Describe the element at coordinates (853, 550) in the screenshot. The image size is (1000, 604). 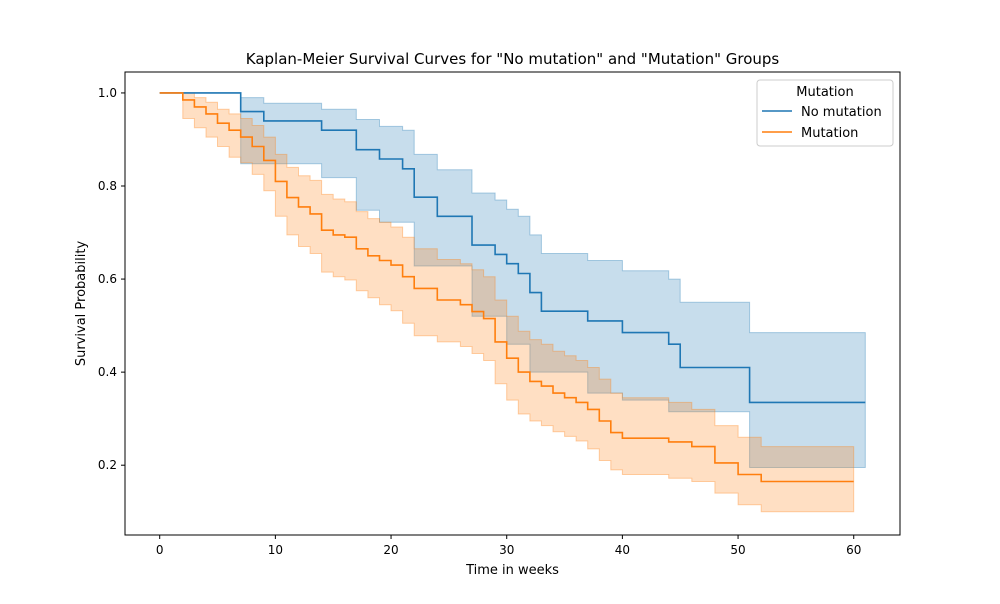
I see `x-tick-label: 60` at that location.